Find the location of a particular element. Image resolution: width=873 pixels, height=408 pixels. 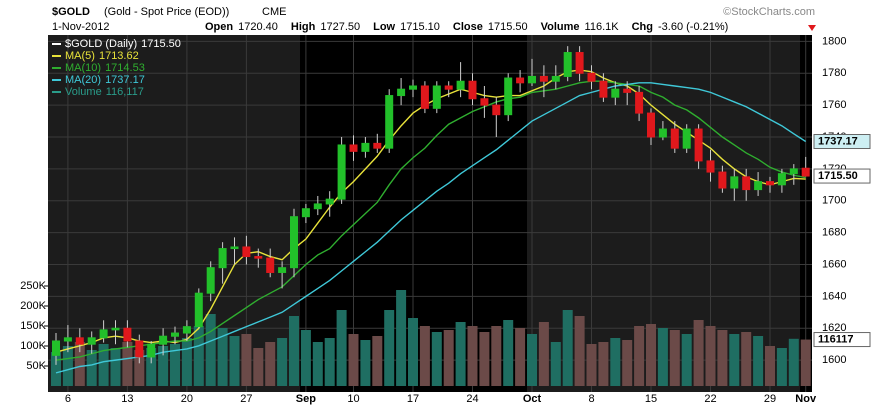

quote-label: Open is located at coordinates (219, 27).